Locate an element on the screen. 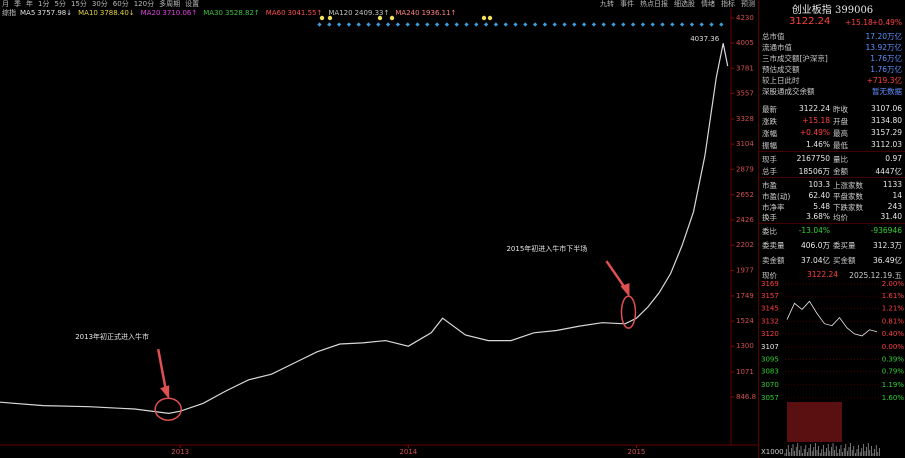  row-label: 换手 is located at coordinates (769, 217).